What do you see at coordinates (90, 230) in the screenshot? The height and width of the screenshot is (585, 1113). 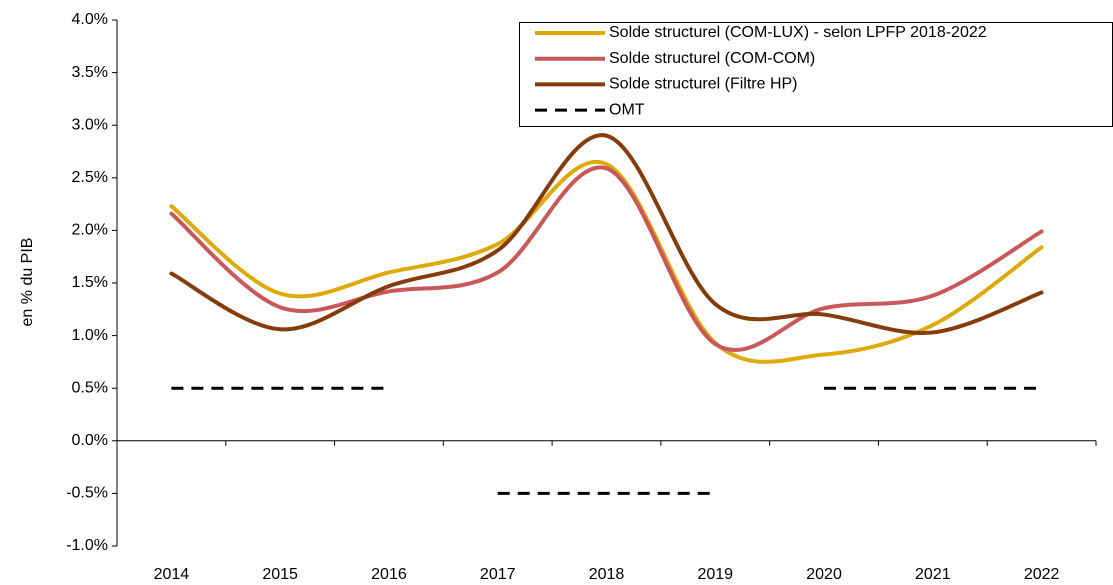 I see `y-tick-label: 2.0%` at bounding box center [90, 230].